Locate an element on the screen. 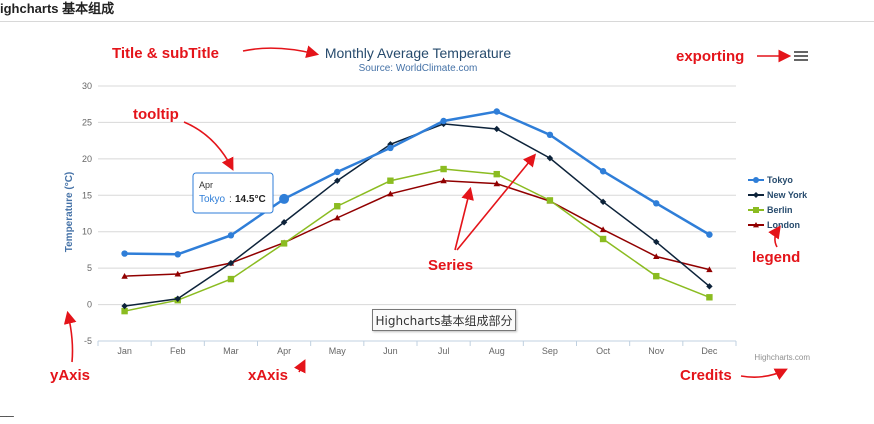 The image size is (874, 424). arrow-title is located at coordinates (281, 51).